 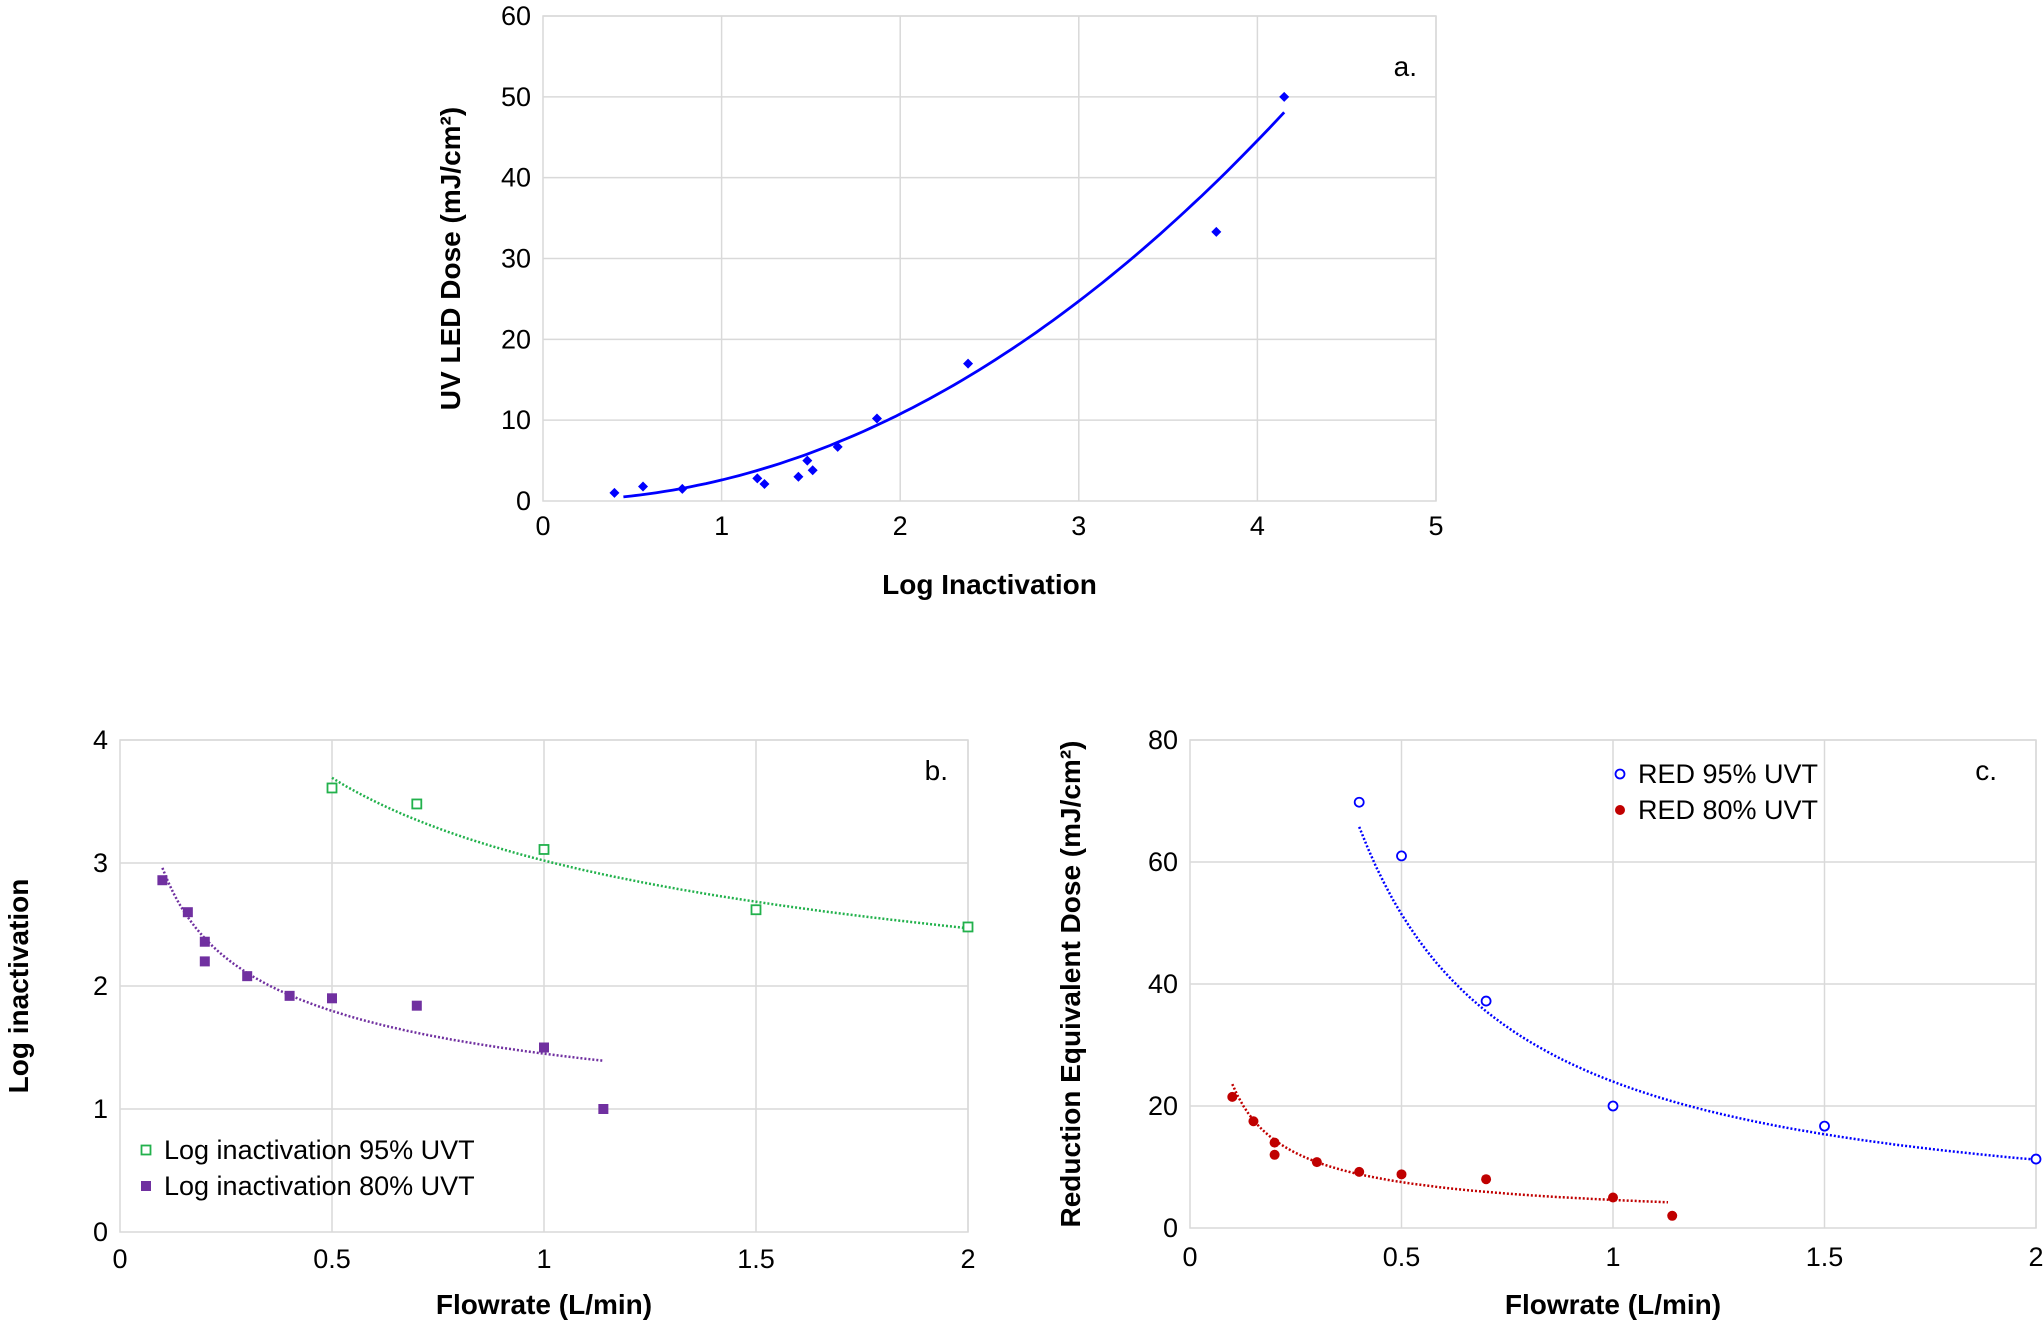 What do you see at coordinates (319, 1150) in the screenshot?
I see `legend-label: Log inactivation 95% UVT` at bounding box center [319, 1150].